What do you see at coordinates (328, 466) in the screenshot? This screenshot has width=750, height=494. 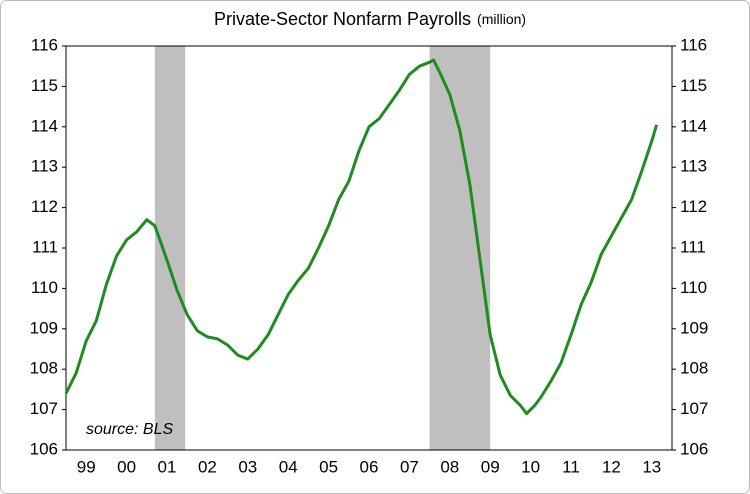 I see `x-tick-label: 05` at bounding box center [328, 466].